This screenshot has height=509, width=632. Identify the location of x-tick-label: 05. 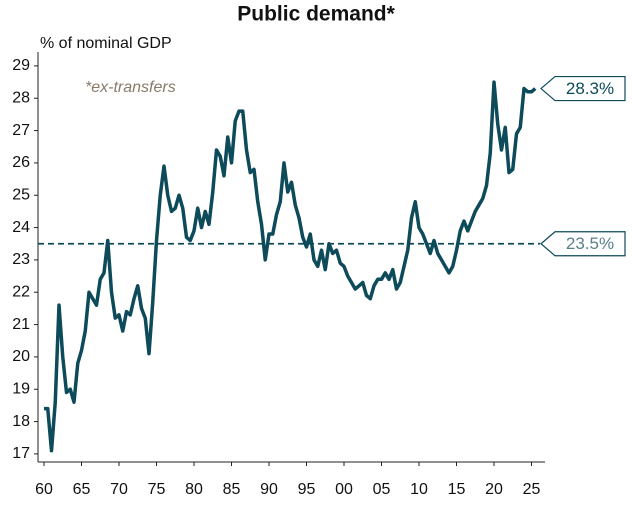
(382, 489).